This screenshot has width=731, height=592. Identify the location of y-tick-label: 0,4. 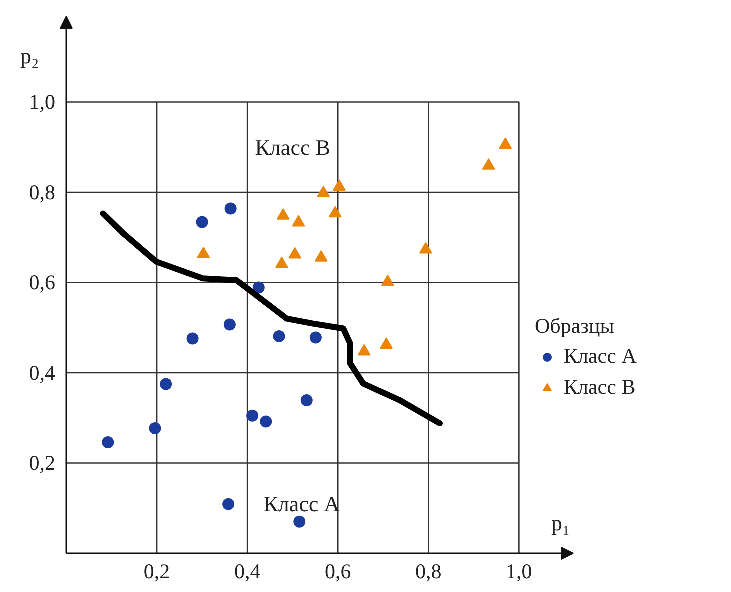
(42, 372).